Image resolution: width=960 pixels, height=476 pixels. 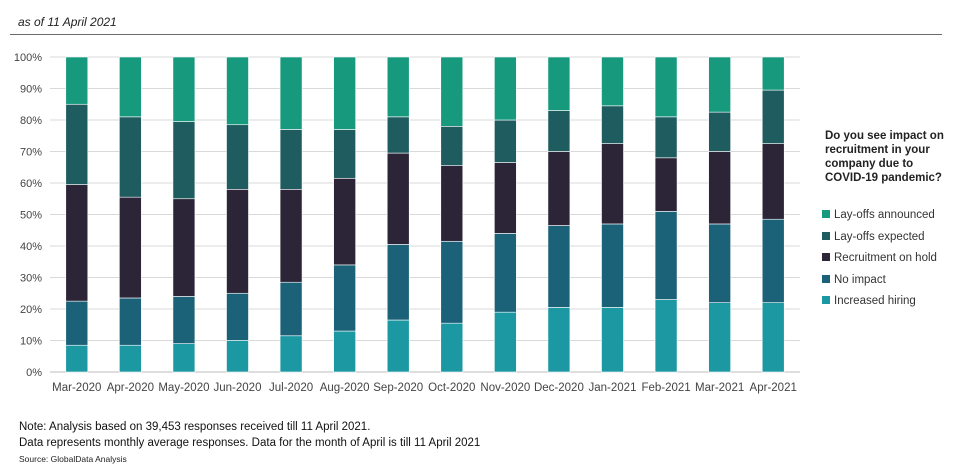 What do you see at coordinates (31, 121) in the screenshot?
I see `y-tick-label: 80%` at bounding box center [31, 121].